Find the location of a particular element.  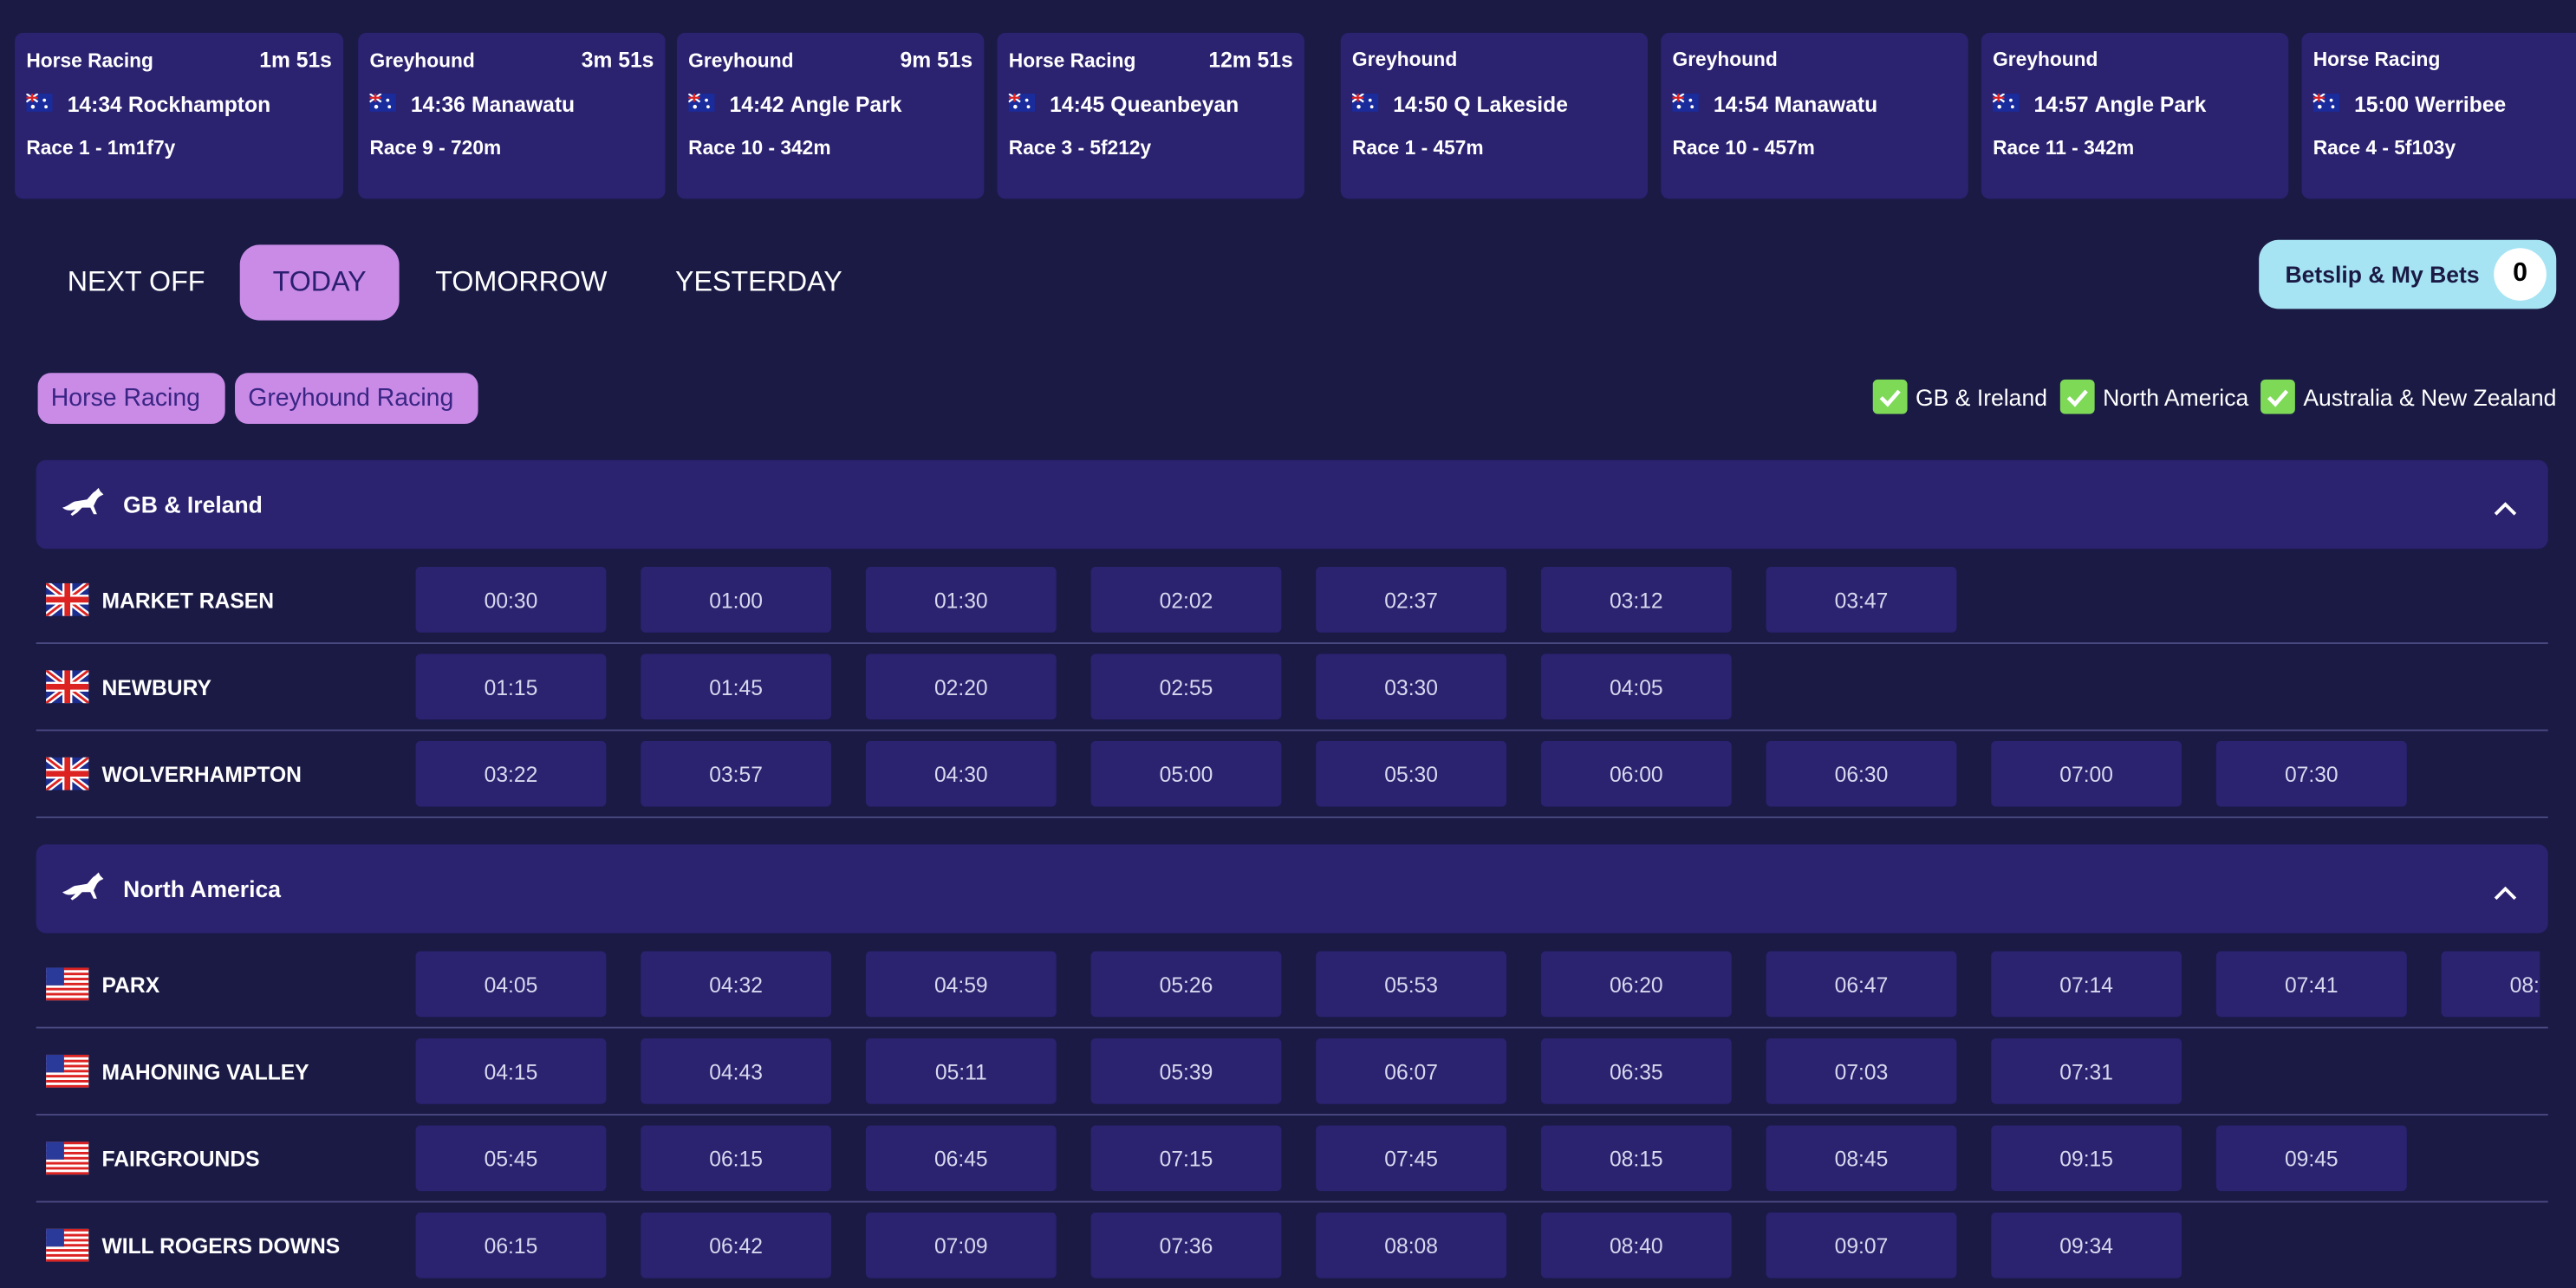

race-time-tile: 04:30 is located at coordinates (961, 773).